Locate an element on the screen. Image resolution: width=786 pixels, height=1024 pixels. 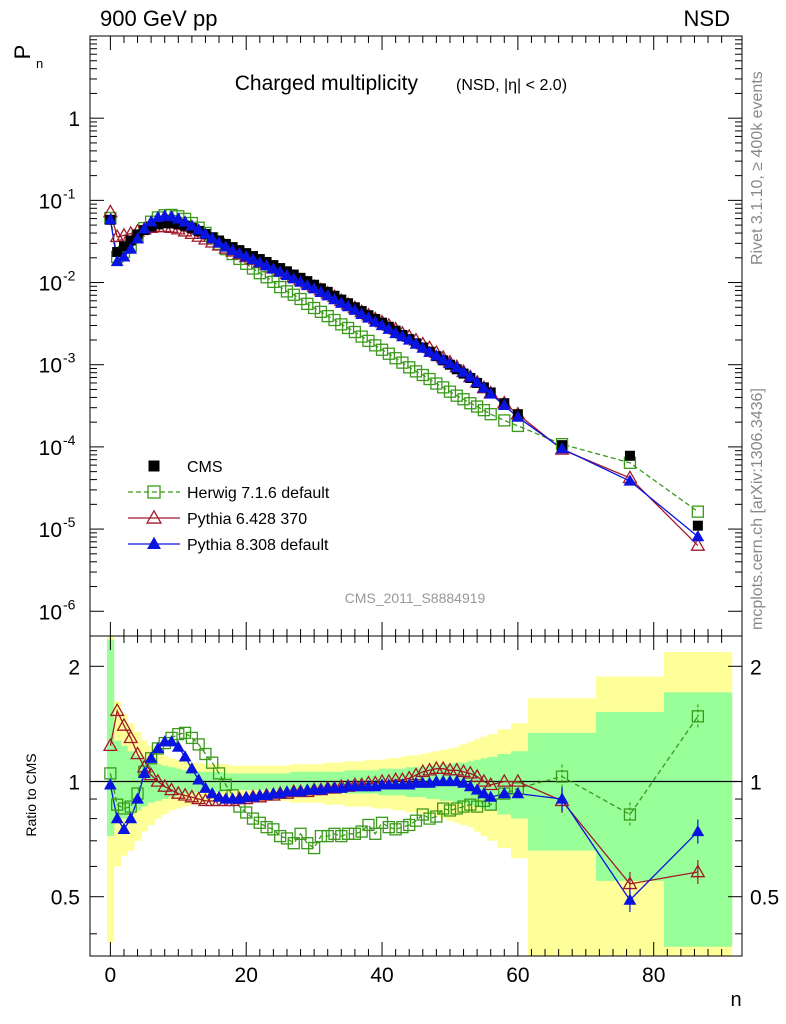
ratio-ytick-label-right: 0.5 is located at coordinates (764, 898).